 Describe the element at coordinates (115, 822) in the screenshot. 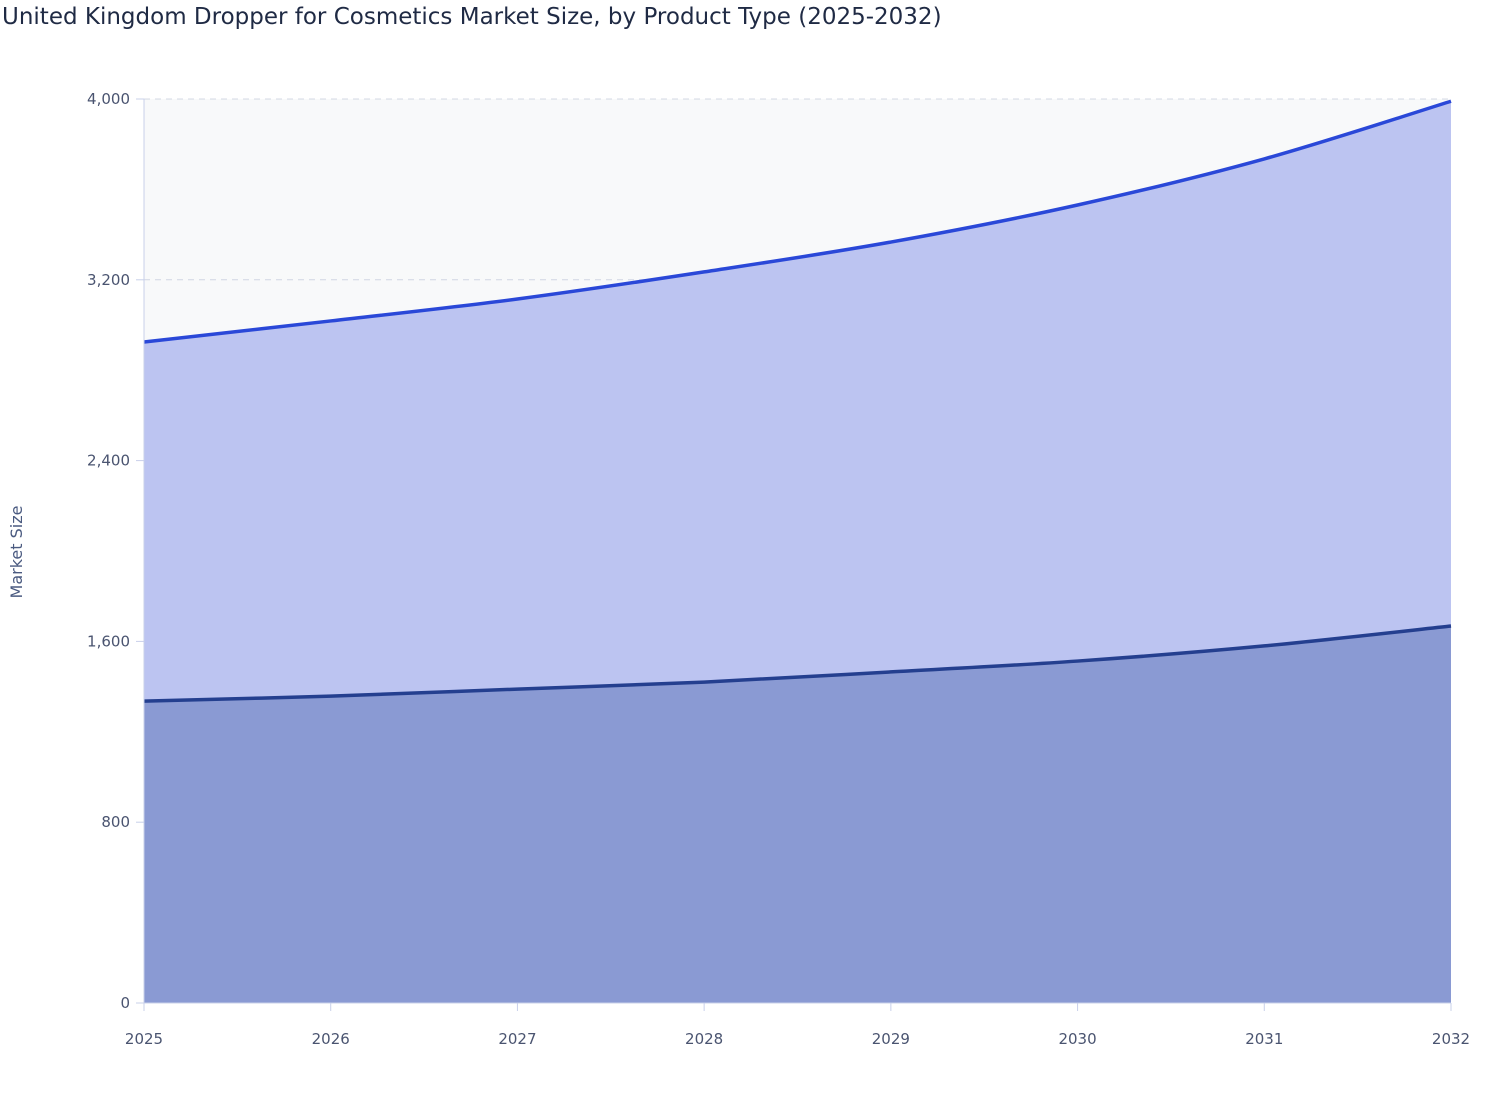

I see `y-tick-label: 800` at that location.